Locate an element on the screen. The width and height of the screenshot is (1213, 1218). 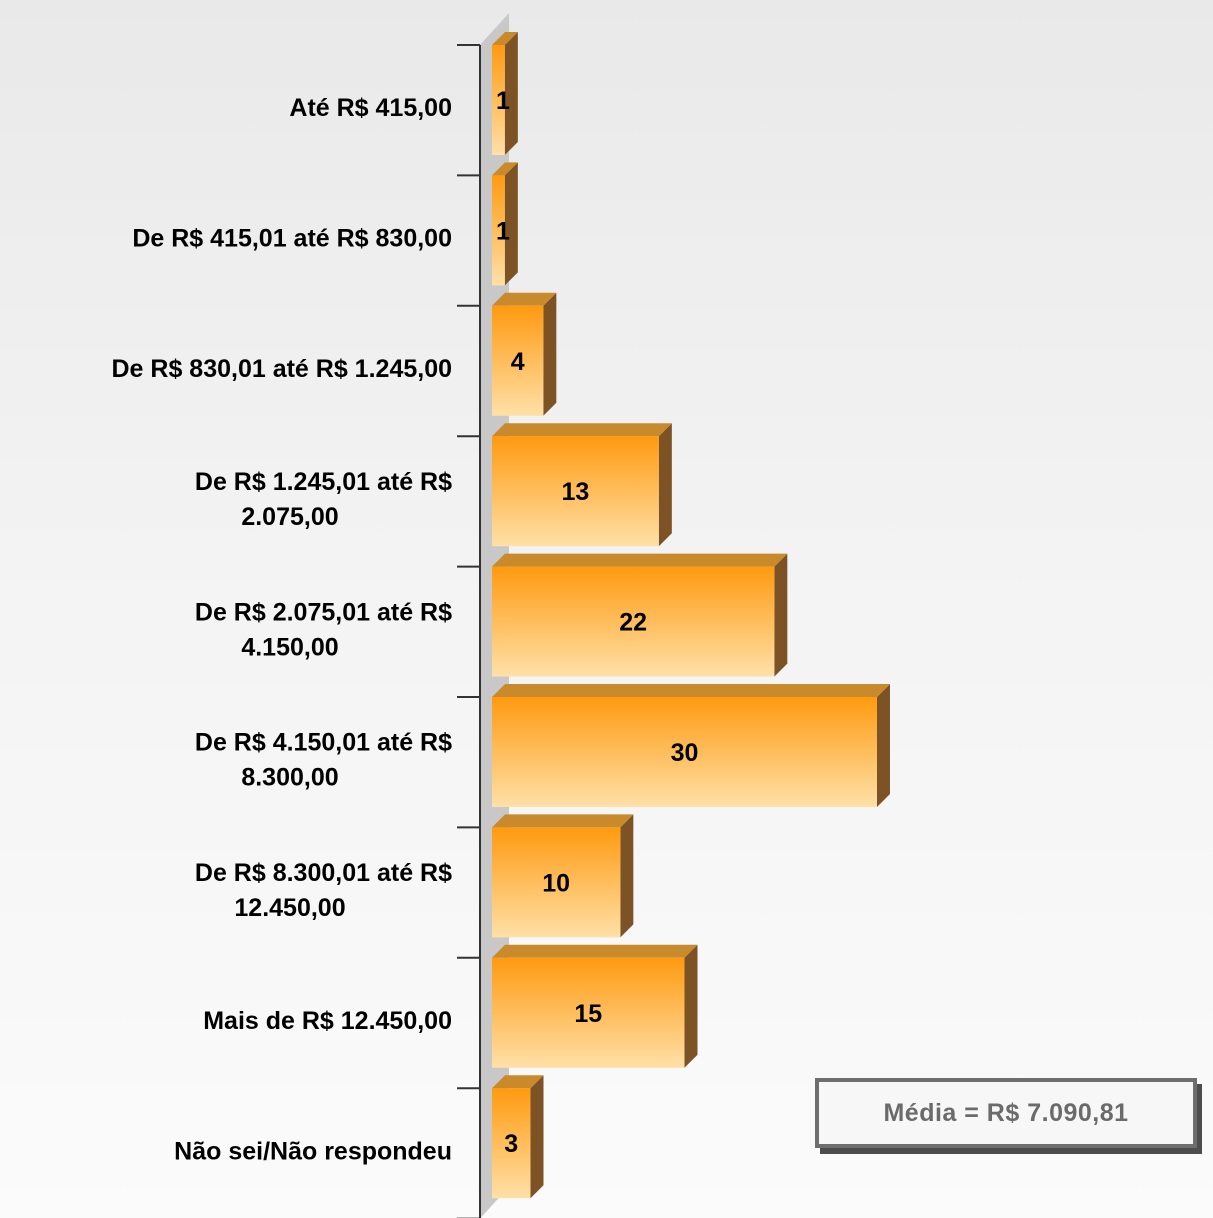
bar-group: 22 De R$ 2.075,01 até R$ 4.150,00 is located at coordinates (491, 615).